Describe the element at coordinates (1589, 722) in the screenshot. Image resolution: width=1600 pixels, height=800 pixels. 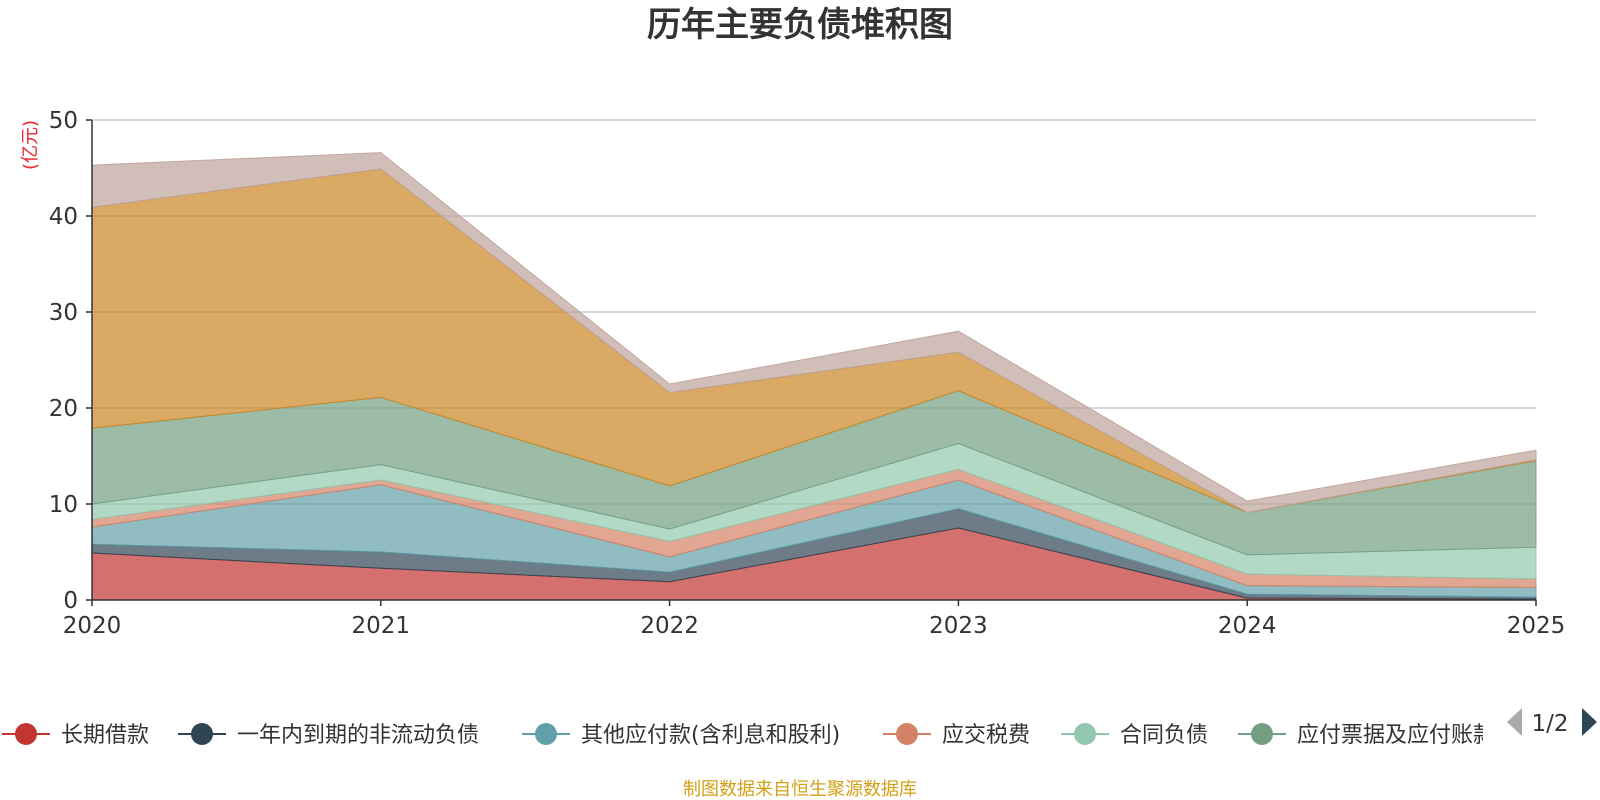
I see `legend-next-page-icon` at that location.